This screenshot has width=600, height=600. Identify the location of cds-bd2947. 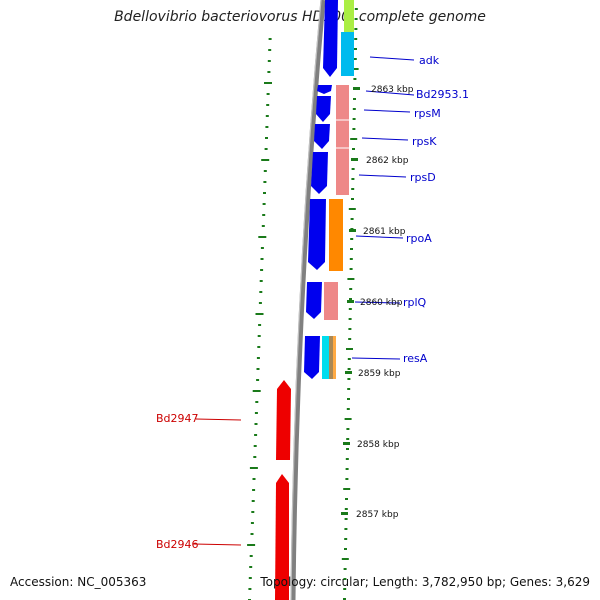
(283, 420).